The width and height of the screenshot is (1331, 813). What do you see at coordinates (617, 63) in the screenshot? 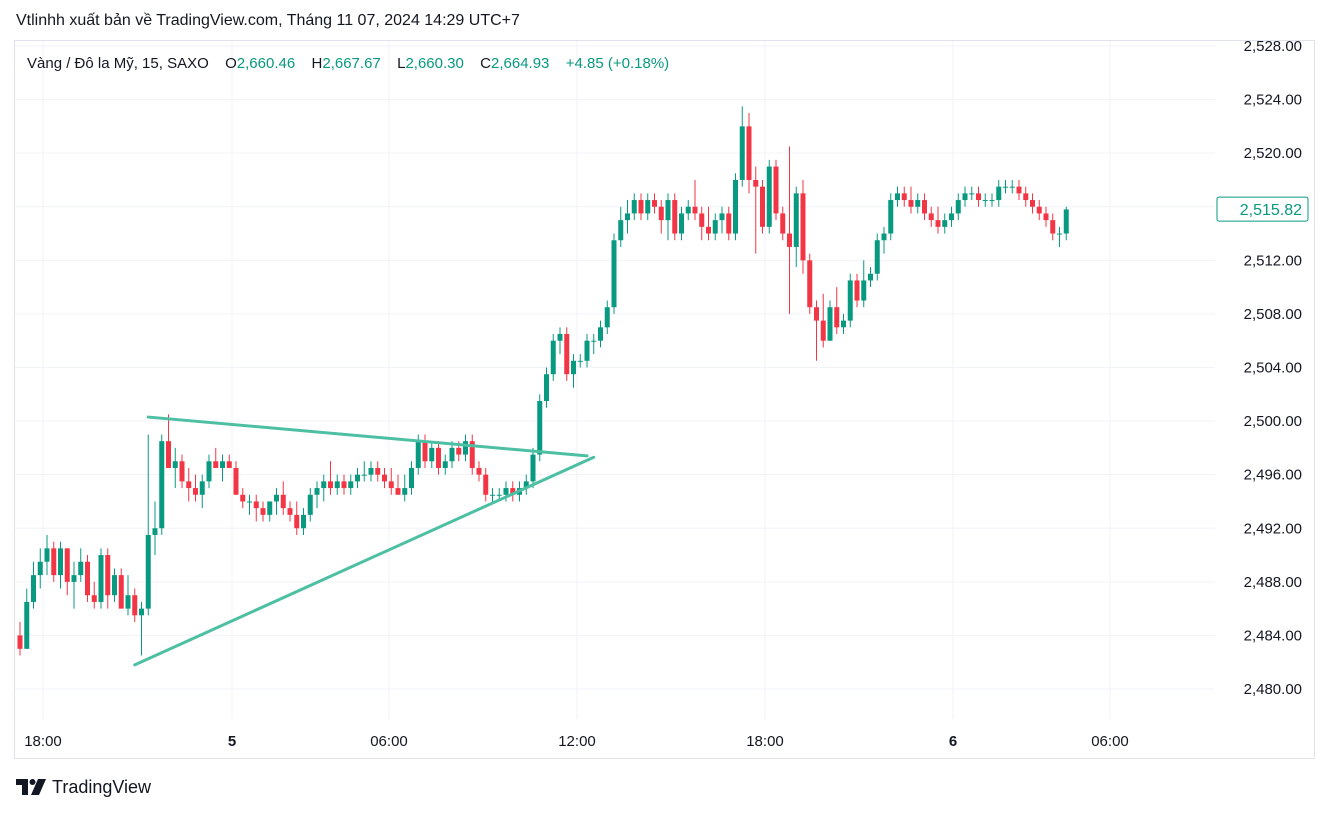
I see `change-value: +4.85 (+0.18%)` at bounding box center [617, 63].